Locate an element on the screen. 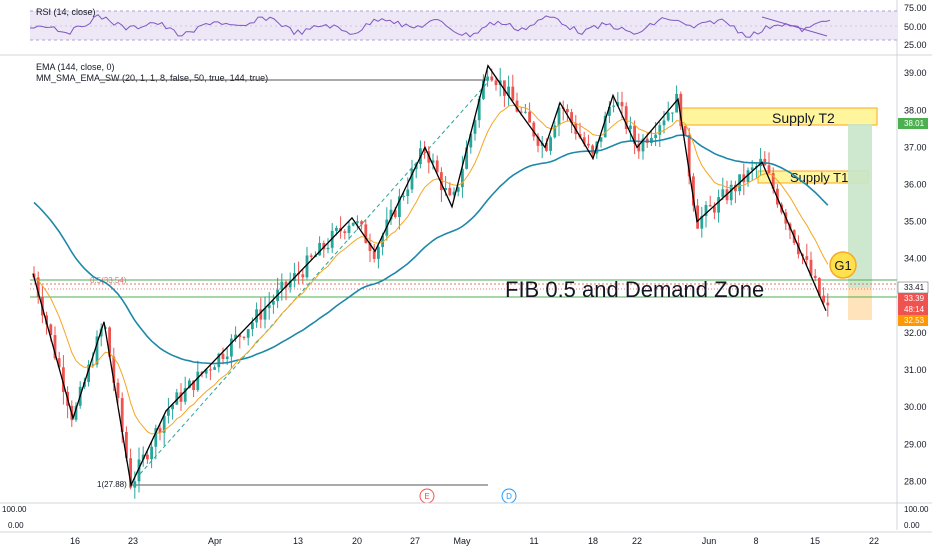 The image size is (932, 550). x-tick: Apr is located at coordinates (215, 541).